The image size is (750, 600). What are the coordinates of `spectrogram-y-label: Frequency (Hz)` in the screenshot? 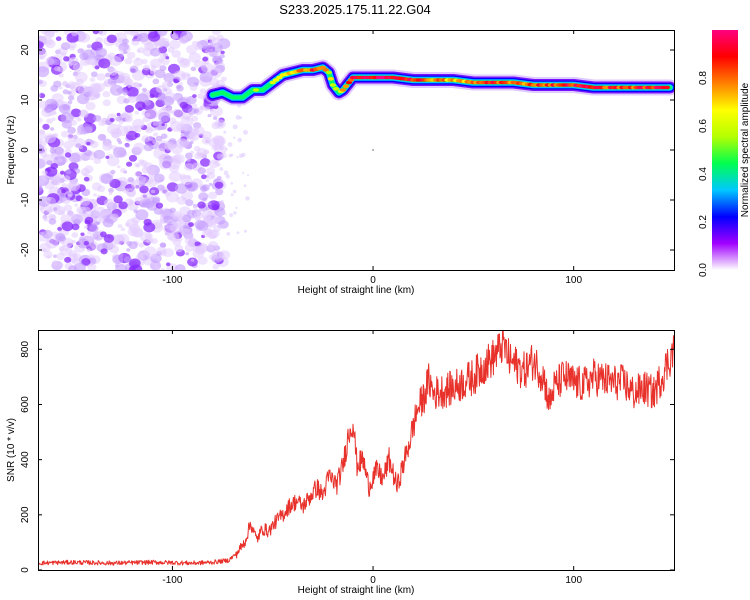 It's located at (11, 150).